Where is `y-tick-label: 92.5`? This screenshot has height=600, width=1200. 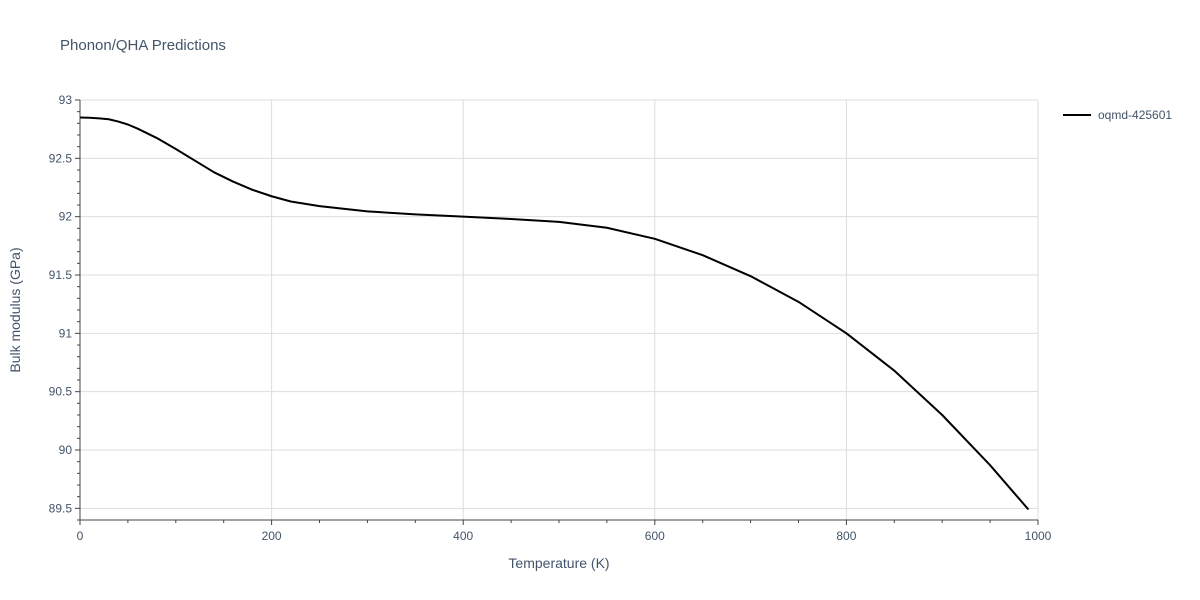
y-tick-label: 92.5 is located at coordinates (61, 158).